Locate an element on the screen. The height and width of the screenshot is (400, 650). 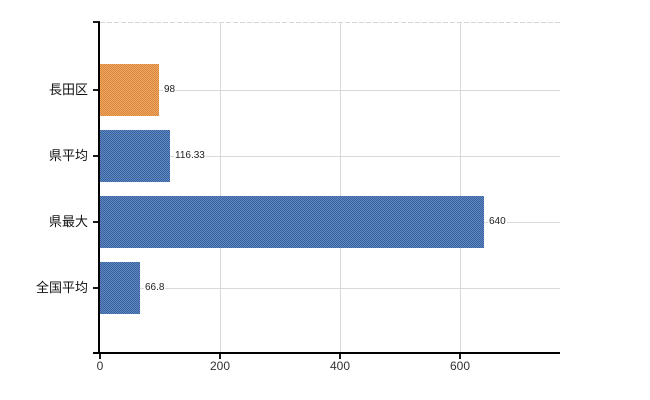
x-tick-label: 200 is located at coordinates (220, 366).